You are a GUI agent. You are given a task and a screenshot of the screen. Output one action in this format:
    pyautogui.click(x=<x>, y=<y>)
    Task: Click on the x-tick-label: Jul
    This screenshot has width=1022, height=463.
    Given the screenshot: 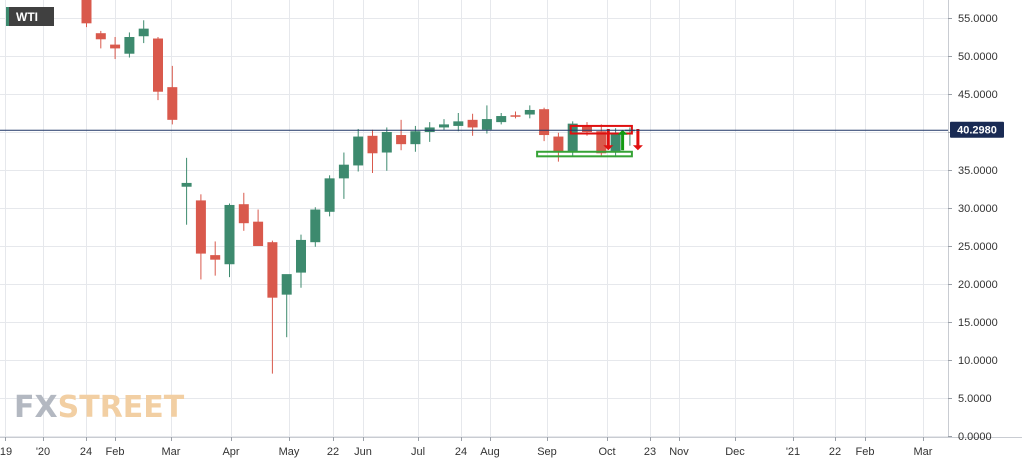 What is the action you would take?
    pyautogui.click(x=418, y=452)
    